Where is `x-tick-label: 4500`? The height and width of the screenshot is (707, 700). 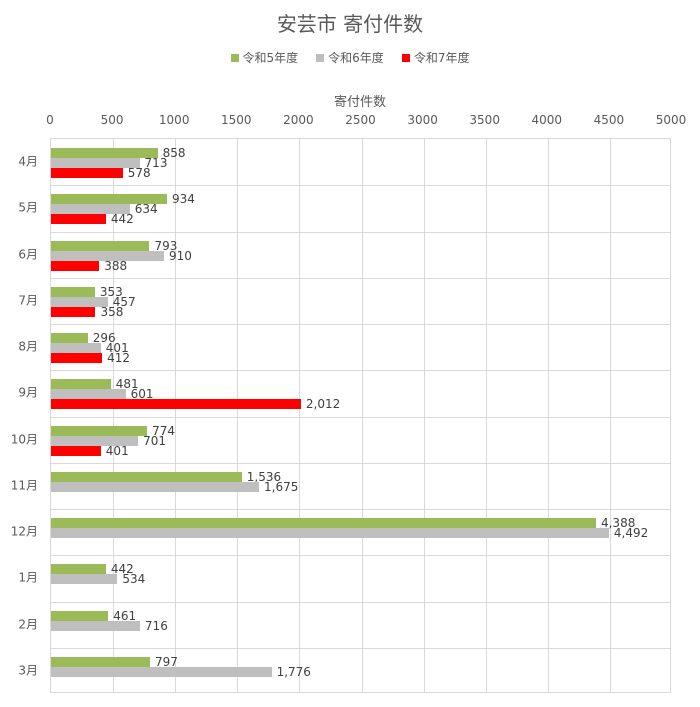
x-tick-label: 4500 is located at coordinates (609, 120).